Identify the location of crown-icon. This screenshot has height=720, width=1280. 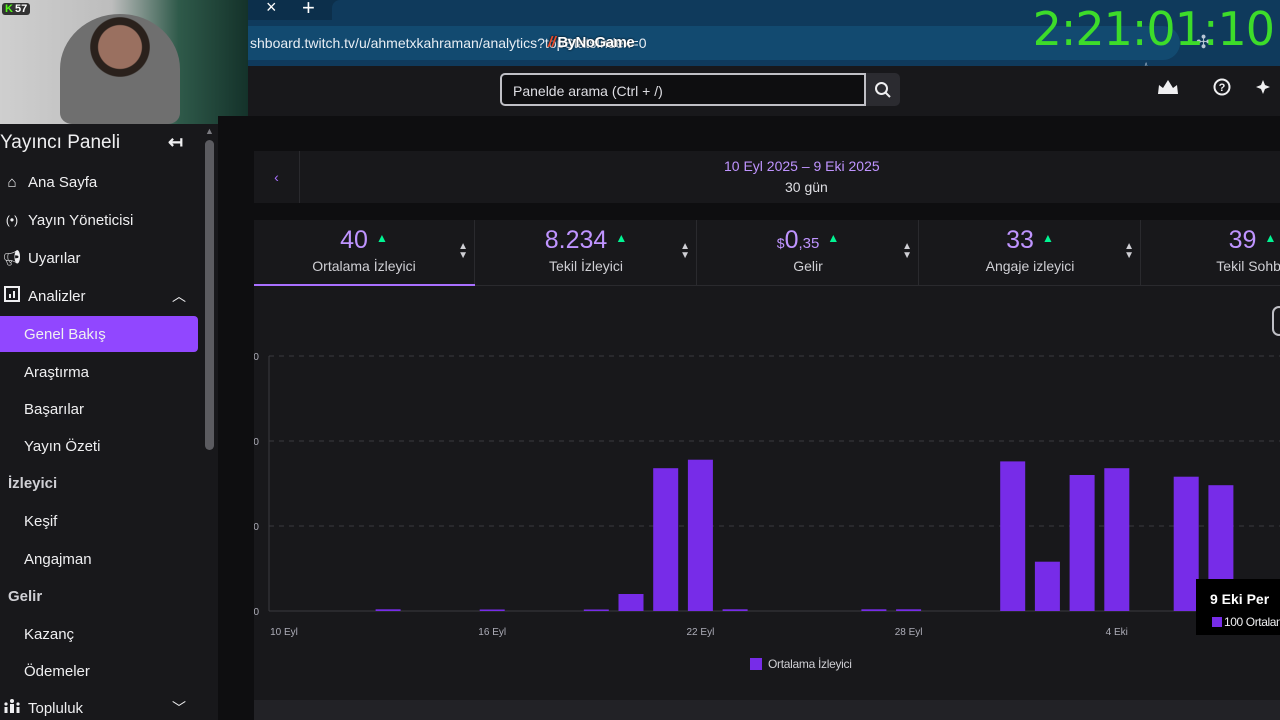
(1168, 89).